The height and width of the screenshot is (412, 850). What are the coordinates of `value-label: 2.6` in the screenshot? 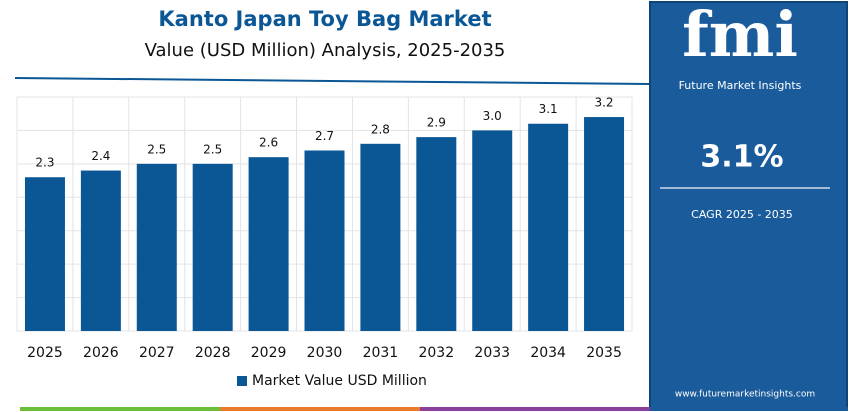 It's located at (268, 143).